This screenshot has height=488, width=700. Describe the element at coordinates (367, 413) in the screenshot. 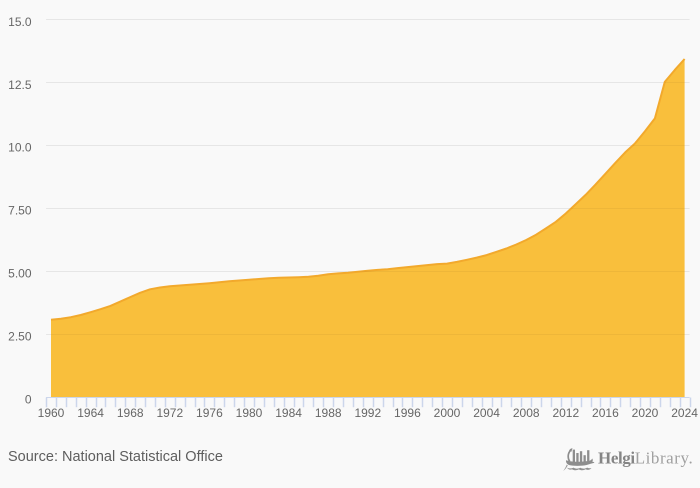

I see `svg-text: 1992` at that location.